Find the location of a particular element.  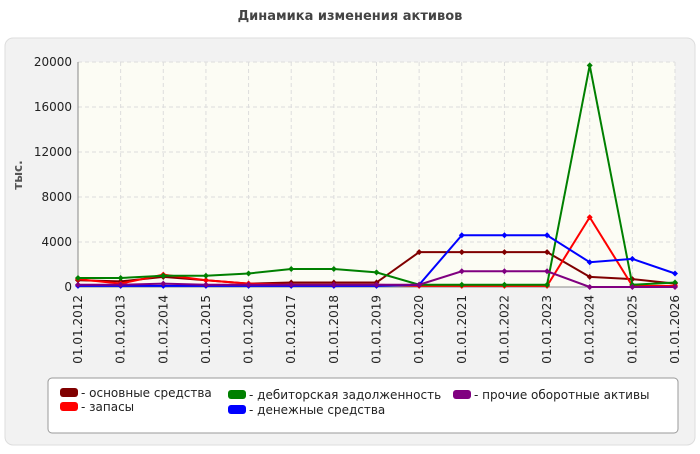

legend-label: - основные средства is located at coordinates (146, 393).